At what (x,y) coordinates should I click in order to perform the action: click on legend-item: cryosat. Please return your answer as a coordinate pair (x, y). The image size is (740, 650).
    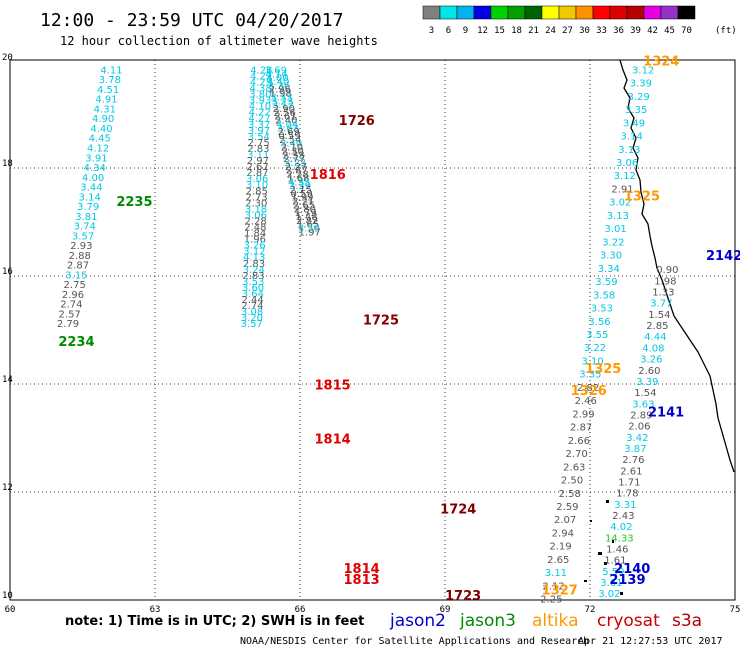
    Looking at the image, I should click on (628, 621).